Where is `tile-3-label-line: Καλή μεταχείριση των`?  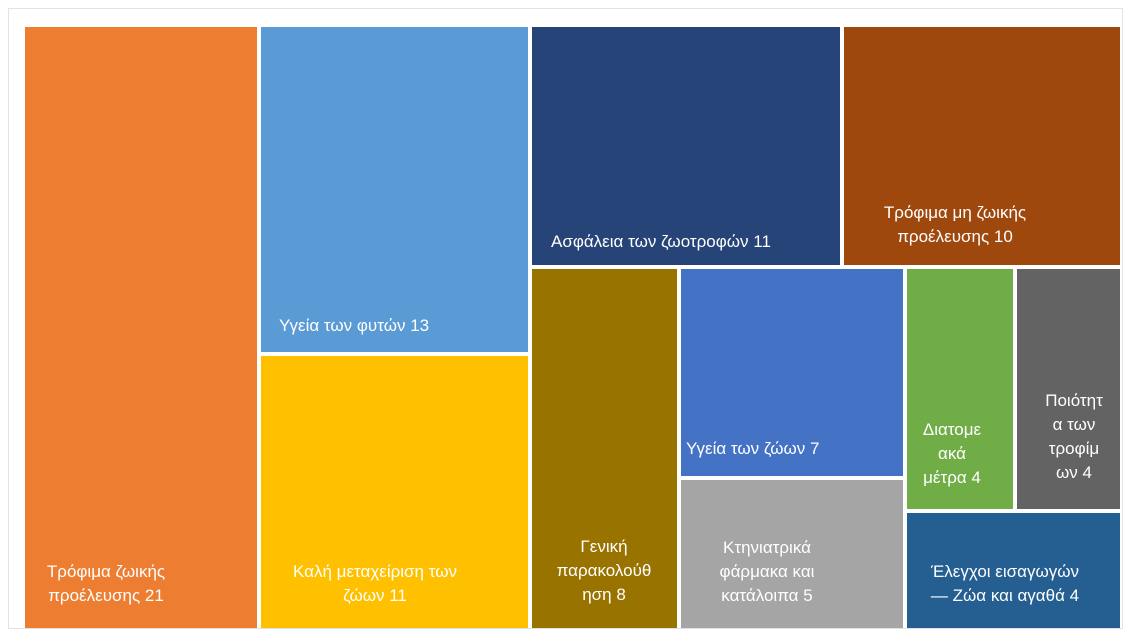
tile-3-label-line: Καλή μεταχείριση των is located at coordinates (375, 571).